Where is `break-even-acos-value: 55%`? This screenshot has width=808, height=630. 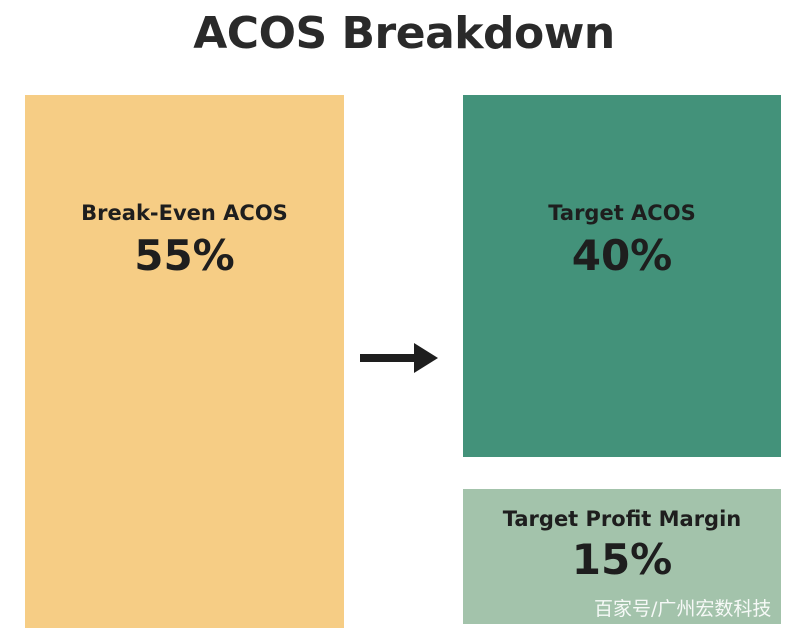 break-even-acos-value: 55% is located at coordinates (184, 255).